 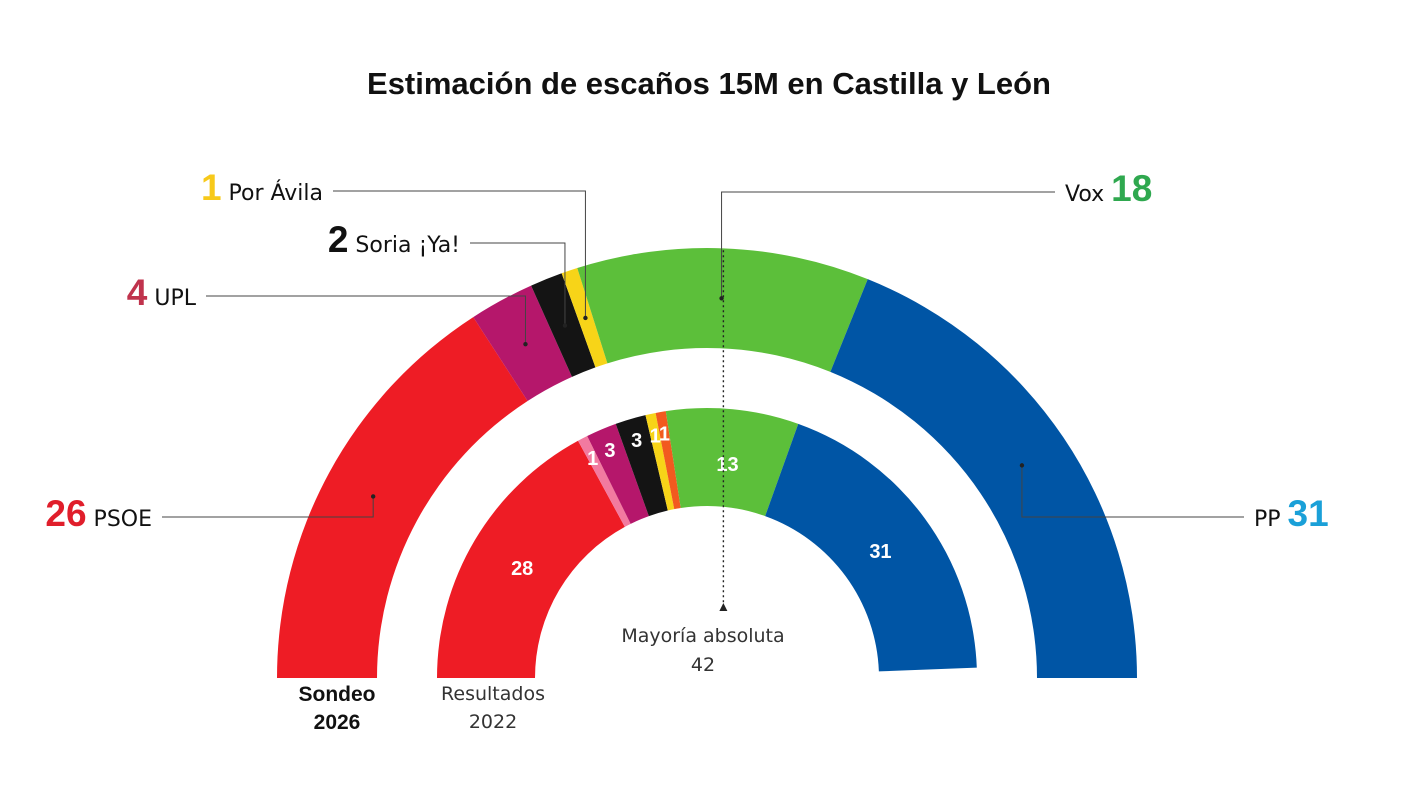 What do you see at coordinates (604, 481) in the screenshot?
I see `inner-segment-podemos` at bounding box center [604, 481].